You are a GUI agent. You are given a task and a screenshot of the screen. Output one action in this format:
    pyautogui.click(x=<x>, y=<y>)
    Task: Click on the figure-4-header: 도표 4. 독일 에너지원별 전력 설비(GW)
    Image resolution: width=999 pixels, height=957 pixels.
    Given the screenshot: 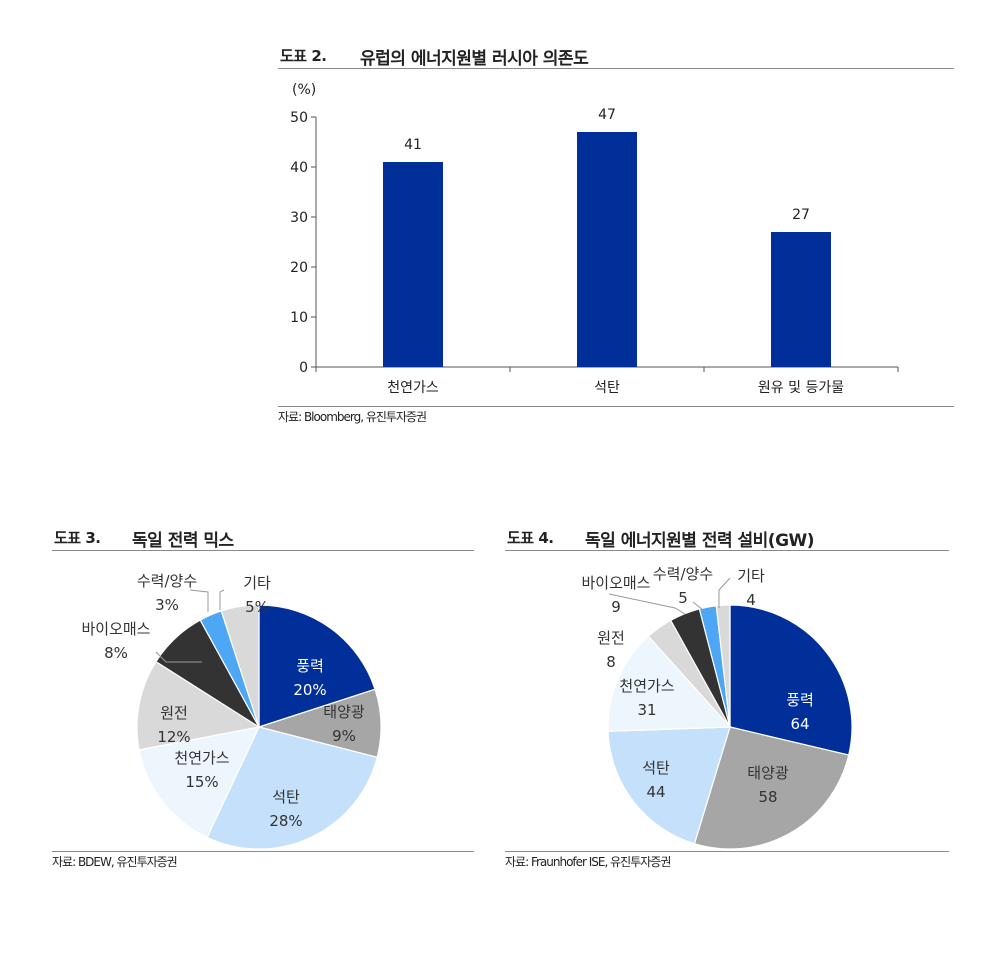 What is the action you would take?
    pyautogui.click(x=727, y=537)
    